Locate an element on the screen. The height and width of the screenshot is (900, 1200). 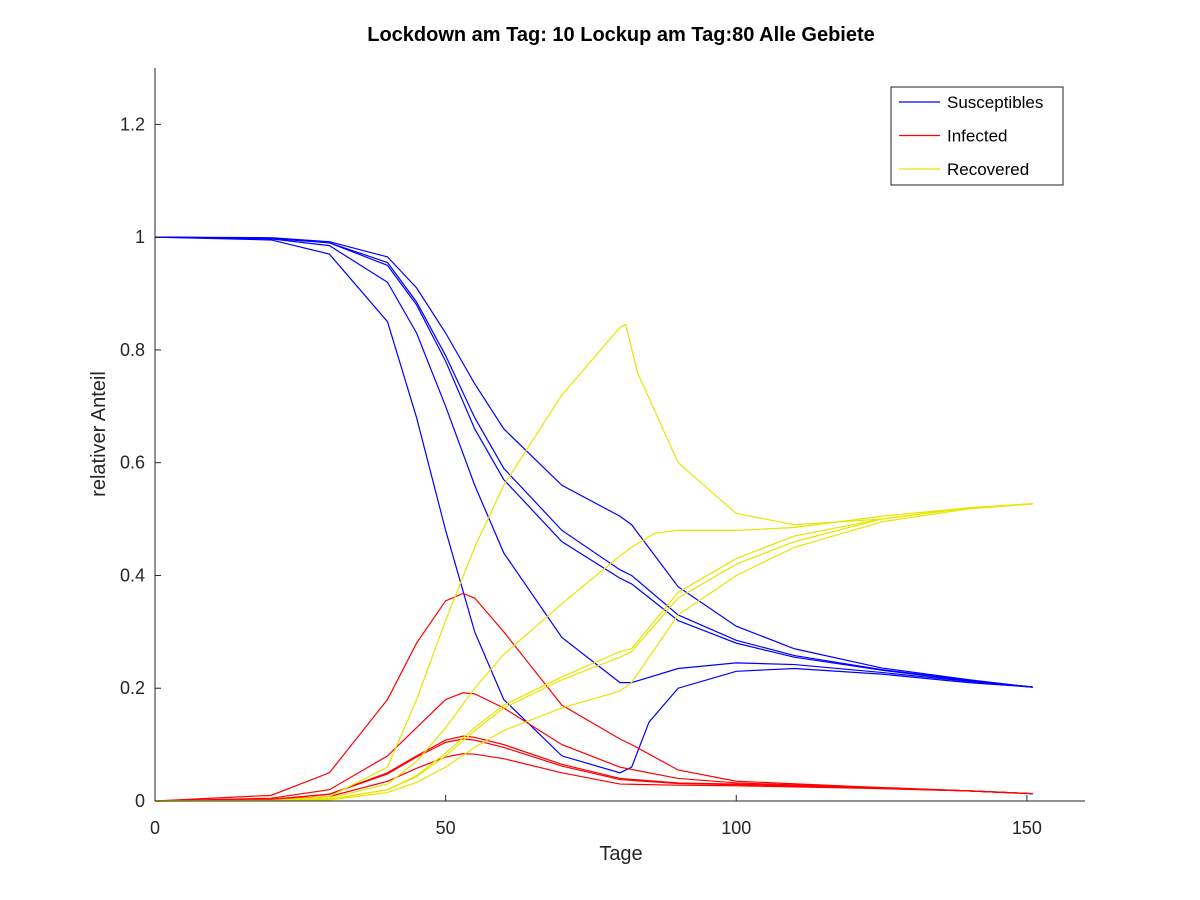
legend: Susceptibles Infected Recovered is located at coordinates (977, 136).